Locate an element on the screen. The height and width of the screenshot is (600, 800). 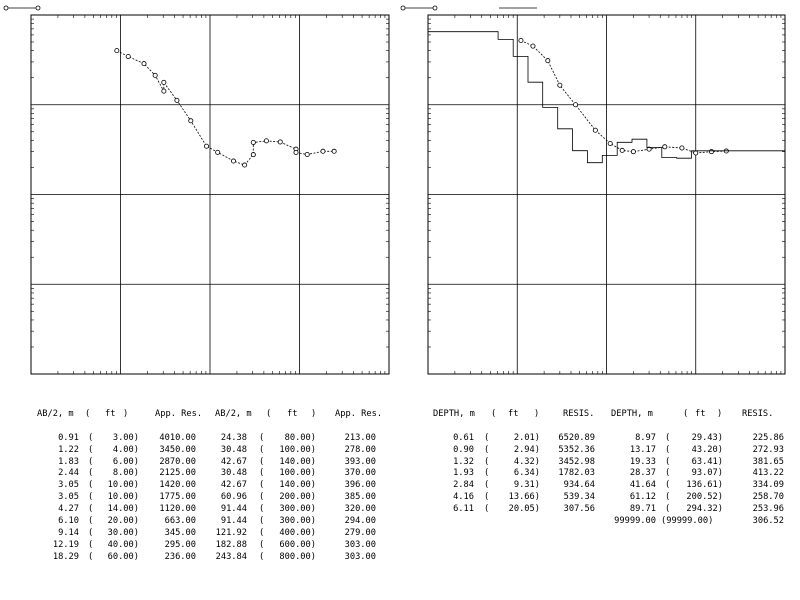
table-cell: 121.92 is located at coordinates (231, 532).